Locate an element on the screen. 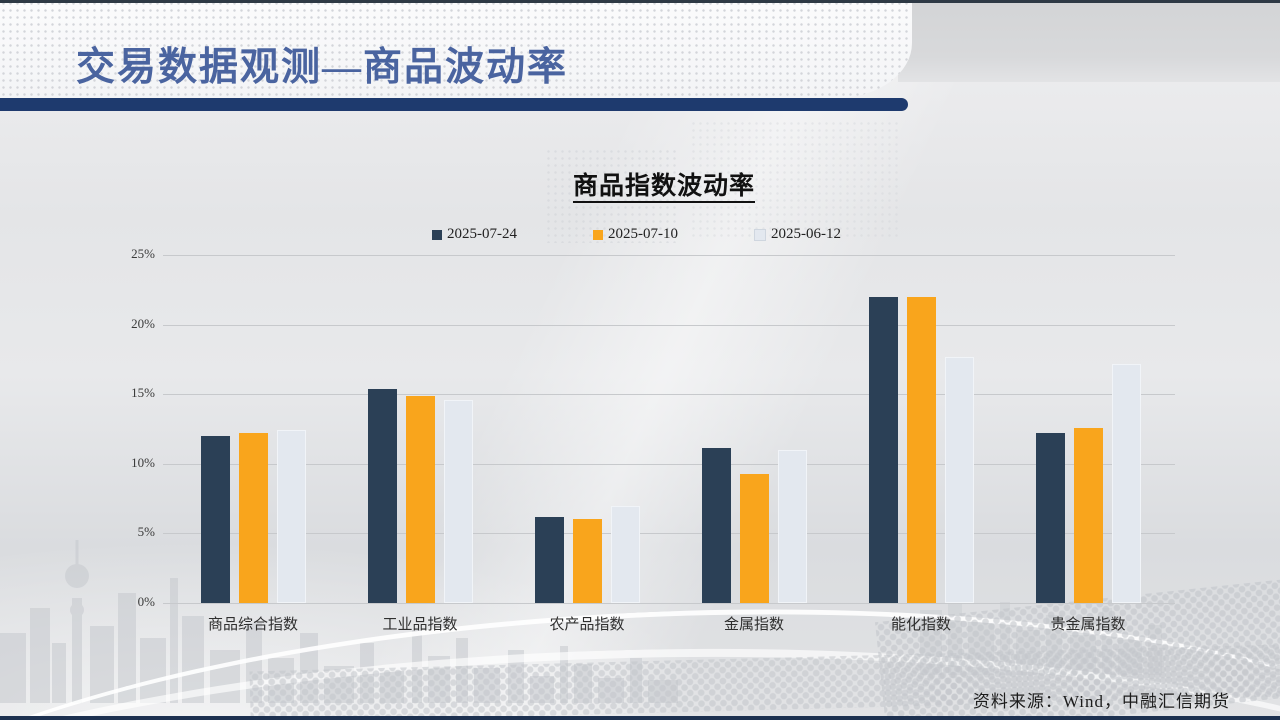 The height and width of the screenshot is (720, 1280). chart-title: 商品指数波动率 is located at coordinates (663, 186).